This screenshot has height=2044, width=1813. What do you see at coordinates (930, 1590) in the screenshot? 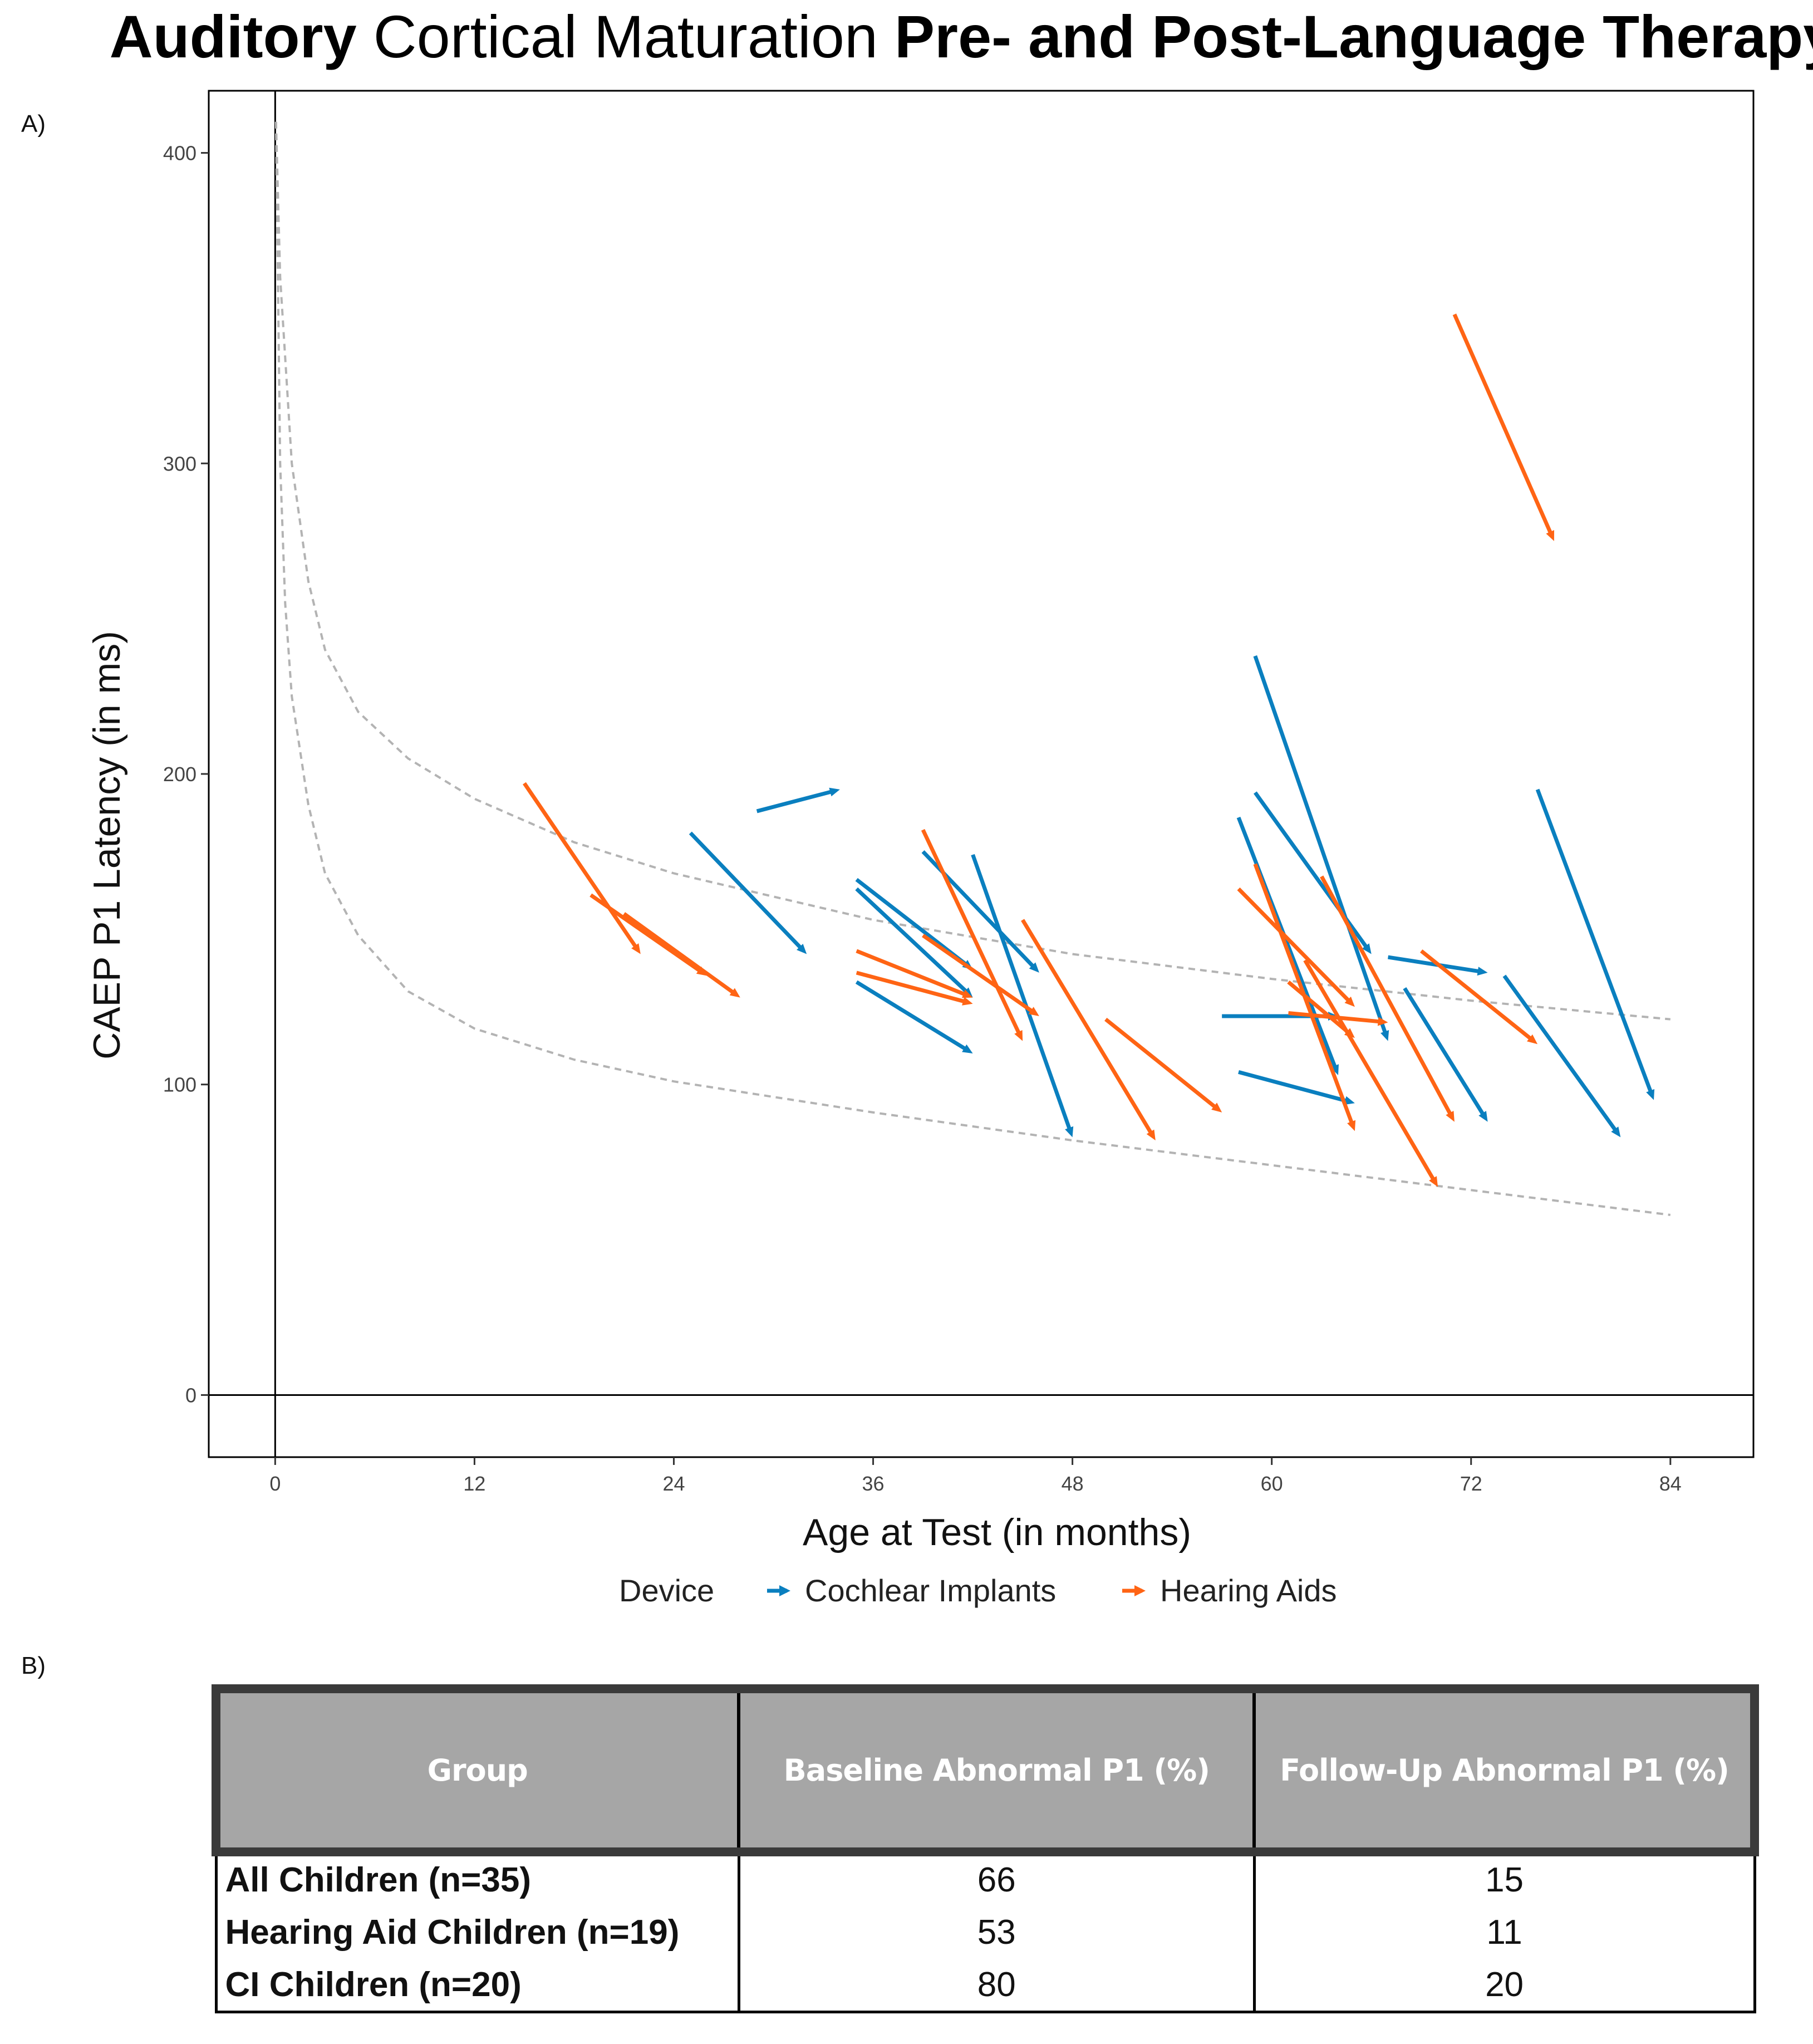
I see `legend-label-cochlear-implants: Cochlear Implants` at bounding box center [930, 1590].